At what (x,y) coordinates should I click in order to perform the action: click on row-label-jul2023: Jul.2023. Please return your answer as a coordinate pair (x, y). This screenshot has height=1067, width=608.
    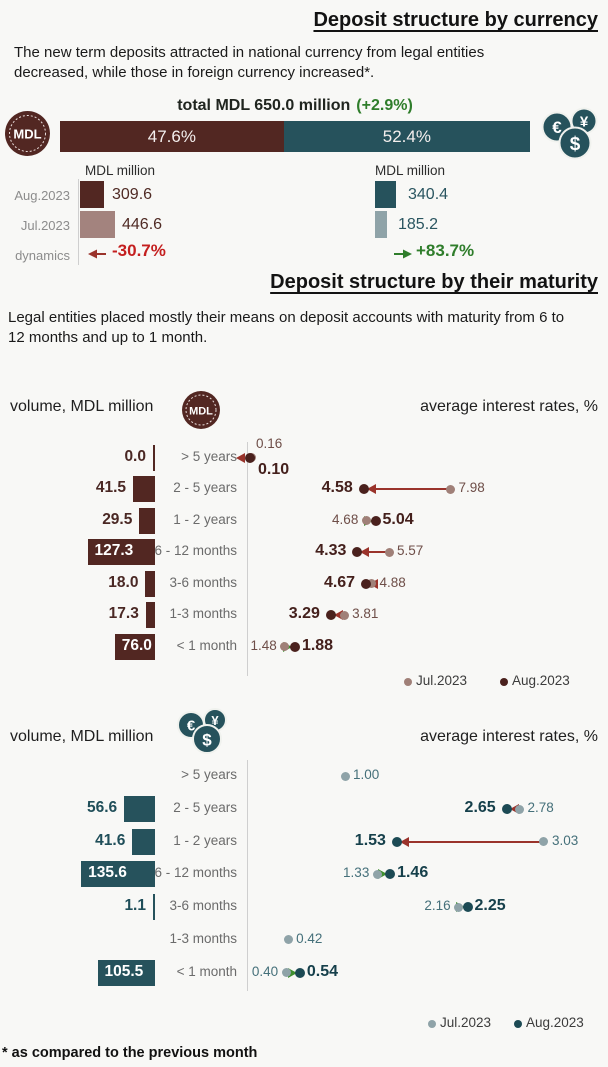
    Looking at the image, I should click on (45, 225).